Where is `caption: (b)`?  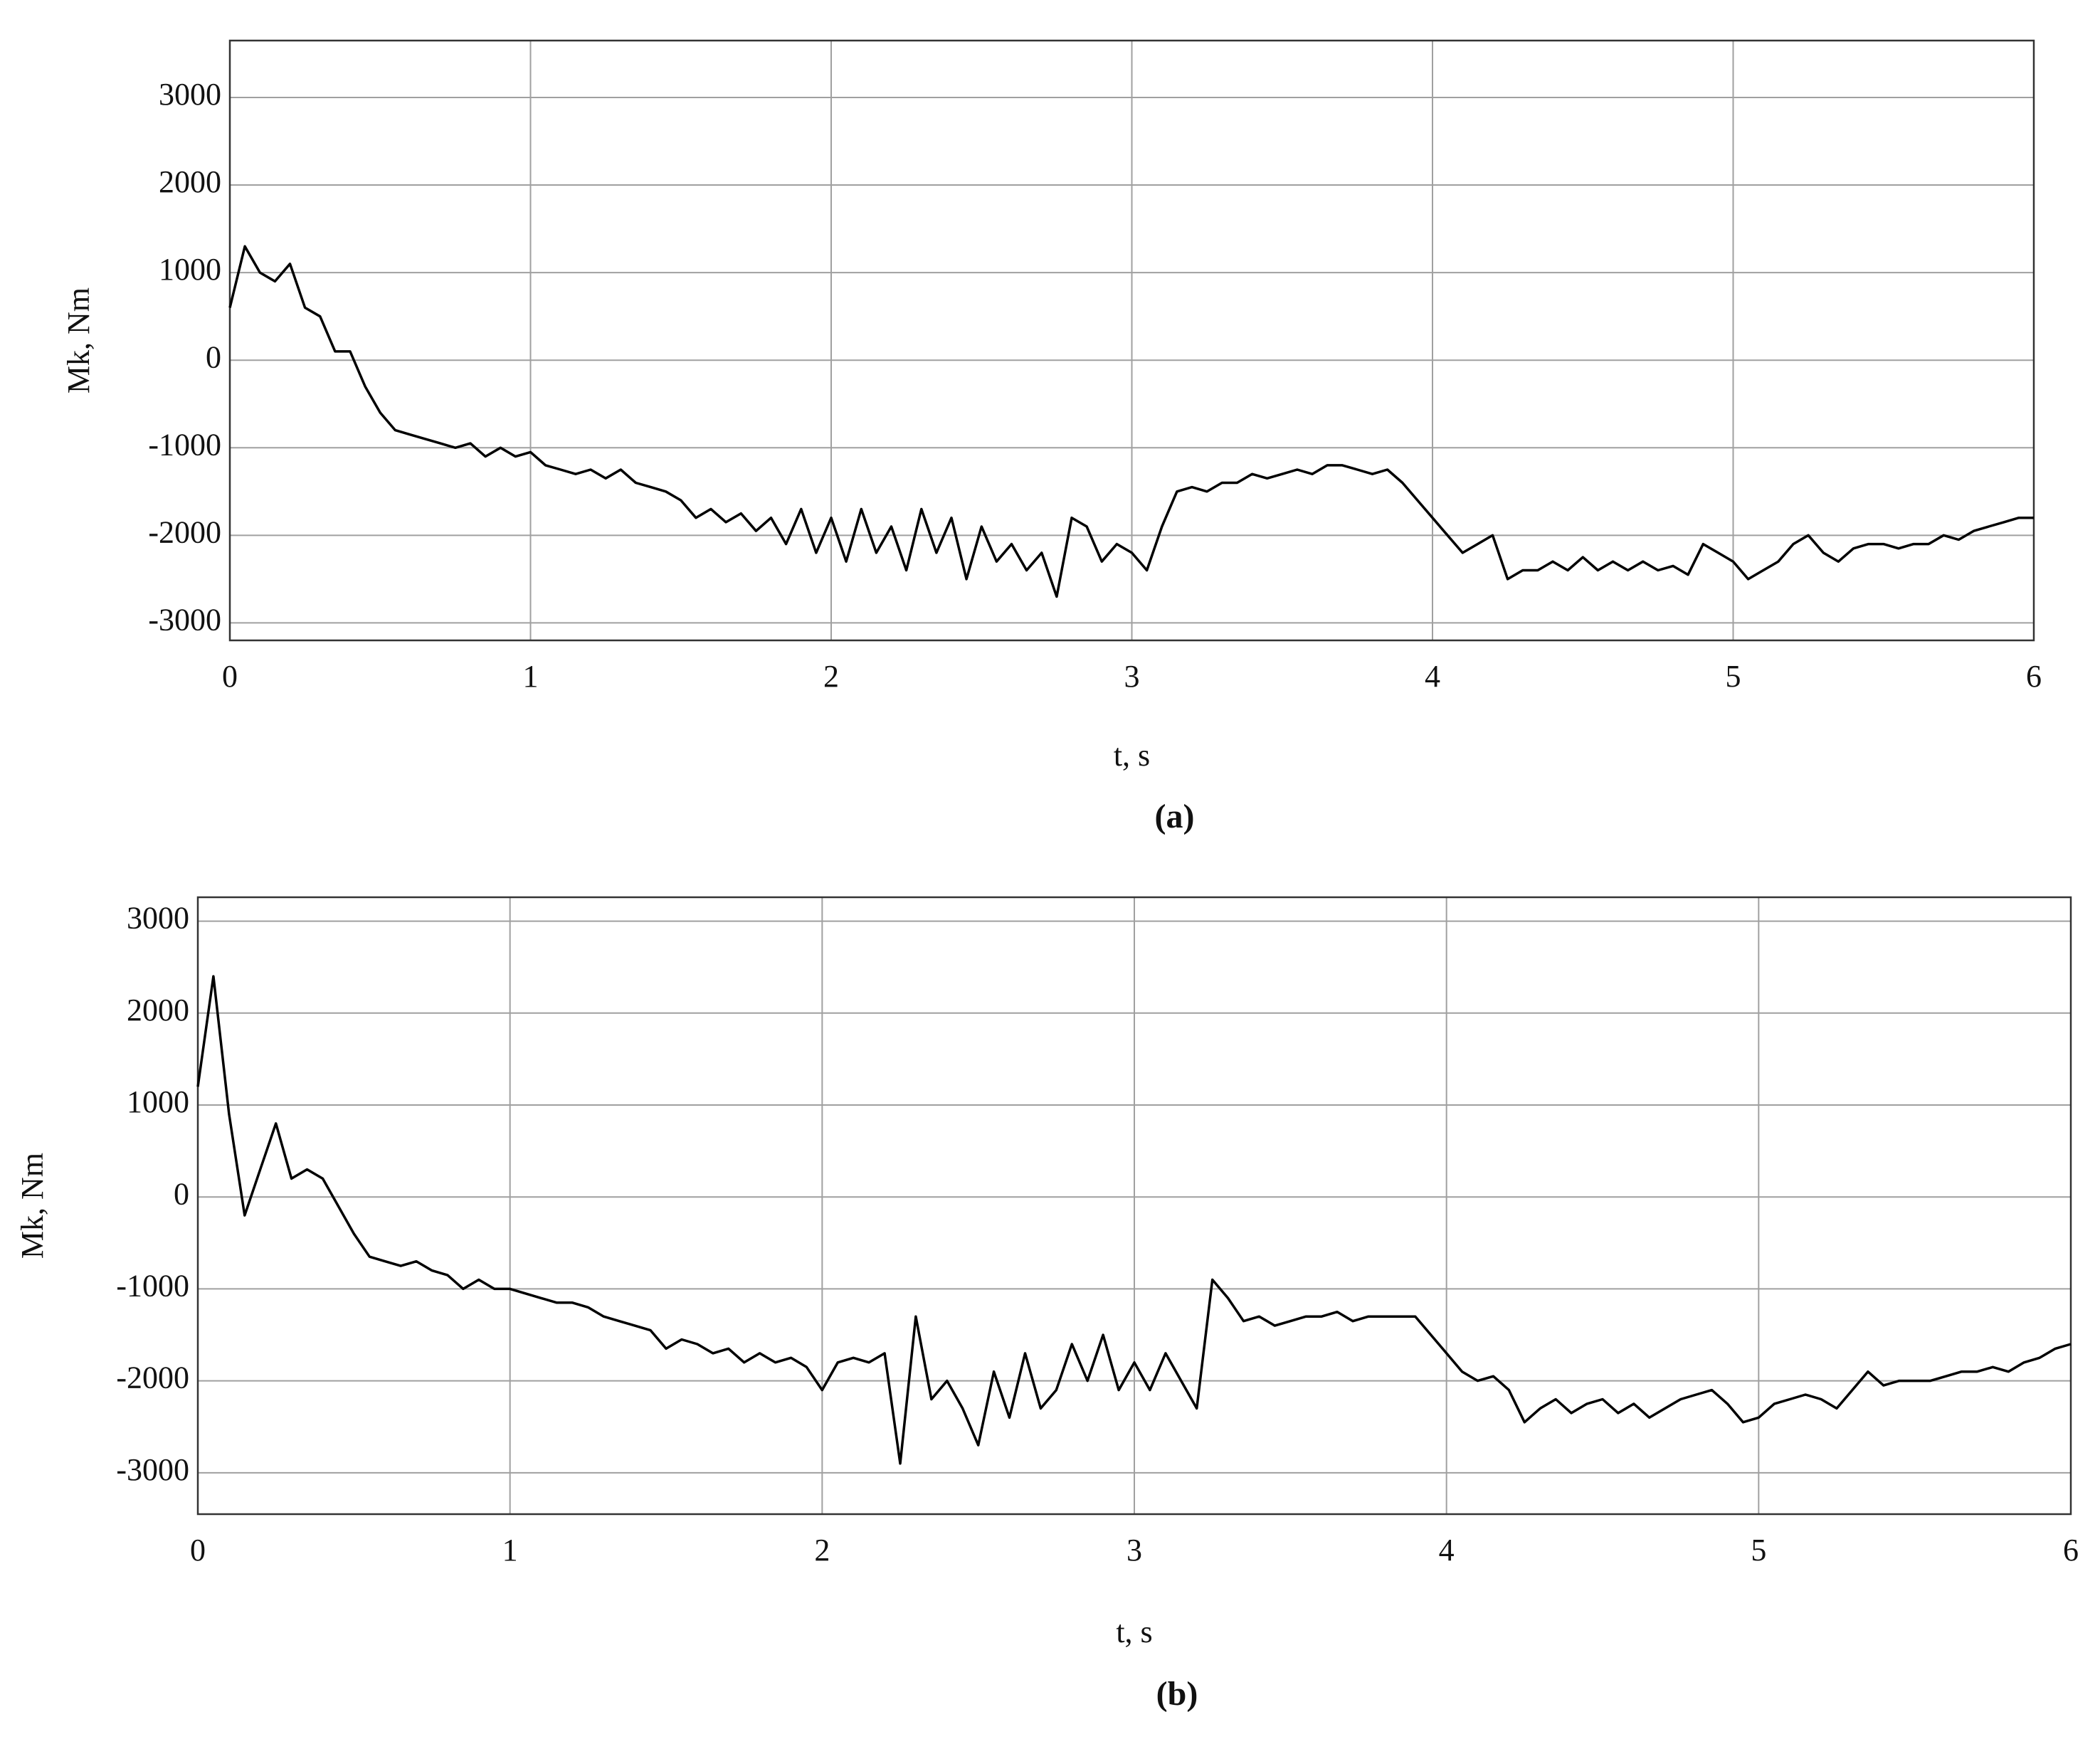 caption: (b) is located at coordinates (1177, 1694).